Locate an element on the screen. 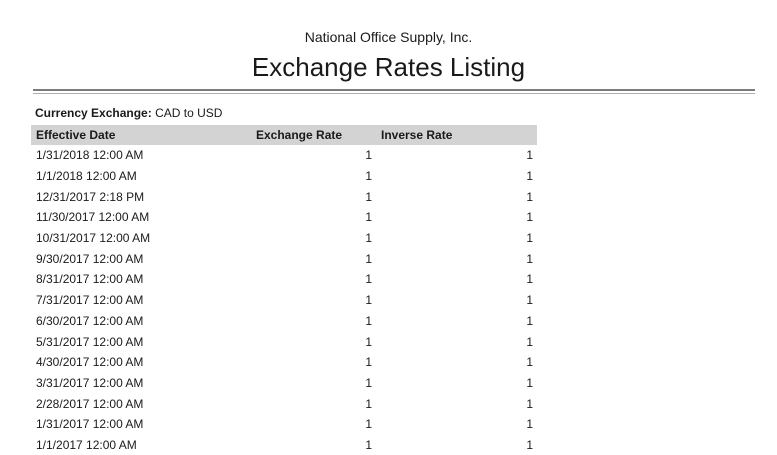 The height and width of the screenshot is (455, 777). effective-date-cell: 3/31/2017 12:00 AM is located at coordinates (90, 382).